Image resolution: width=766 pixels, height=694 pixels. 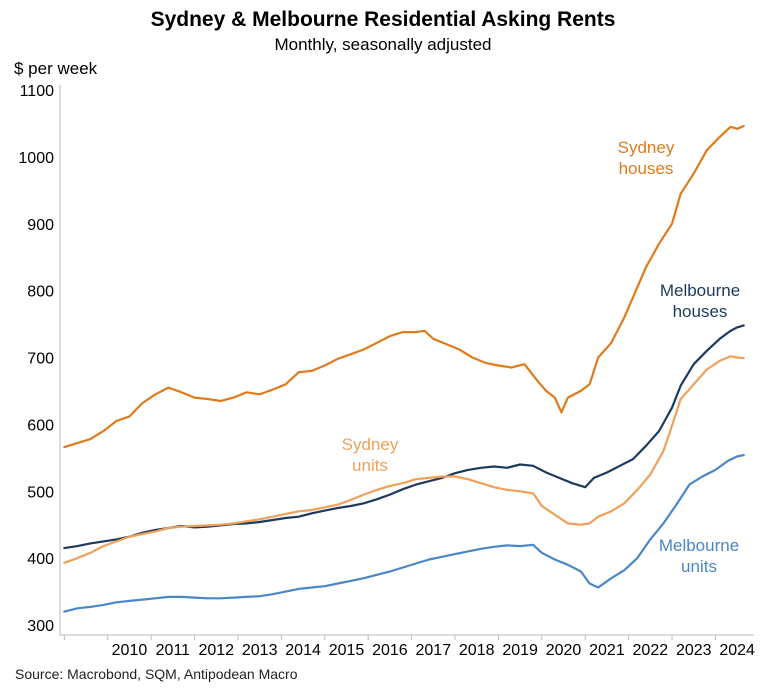 I want to click on x-tick-label: 2012, so click(x=216, y=650).